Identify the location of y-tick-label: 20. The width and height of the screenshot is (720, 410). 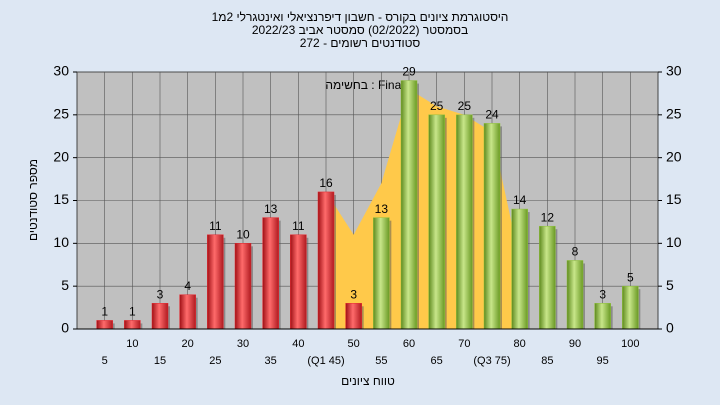
(61, 156).